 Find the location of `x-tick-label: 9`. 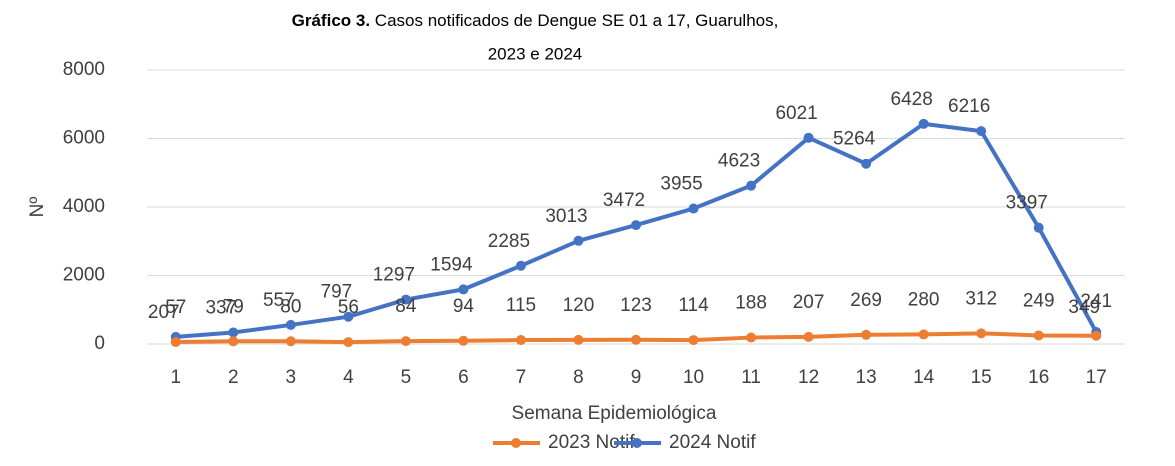

x-tick-label: 9 is located at coordinates (636, 377).